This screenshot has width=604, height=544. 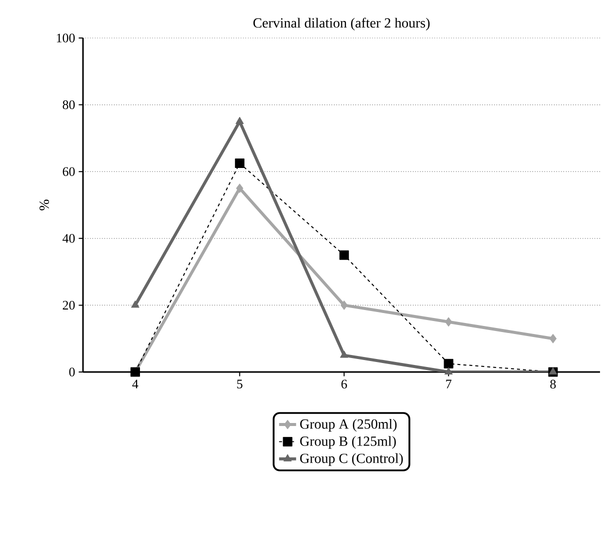 What do you see at coordinates (68, 305) in the screenshot?
I see `y-tick-label: 20` at bounding box center [68, 305].